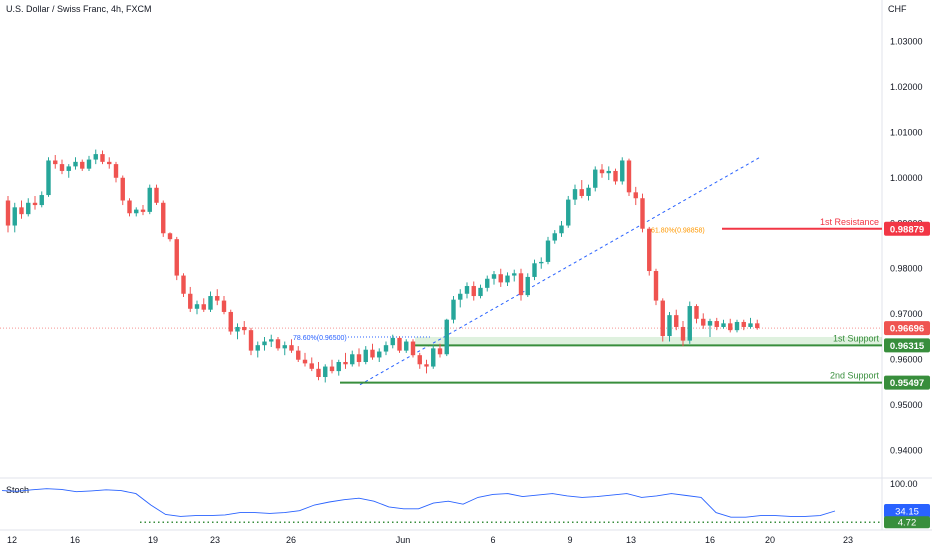 Image resolution: width=932 pixels, height=550 pixels. I want to click on support2-price-value: 0.95497, so click(907, 383).